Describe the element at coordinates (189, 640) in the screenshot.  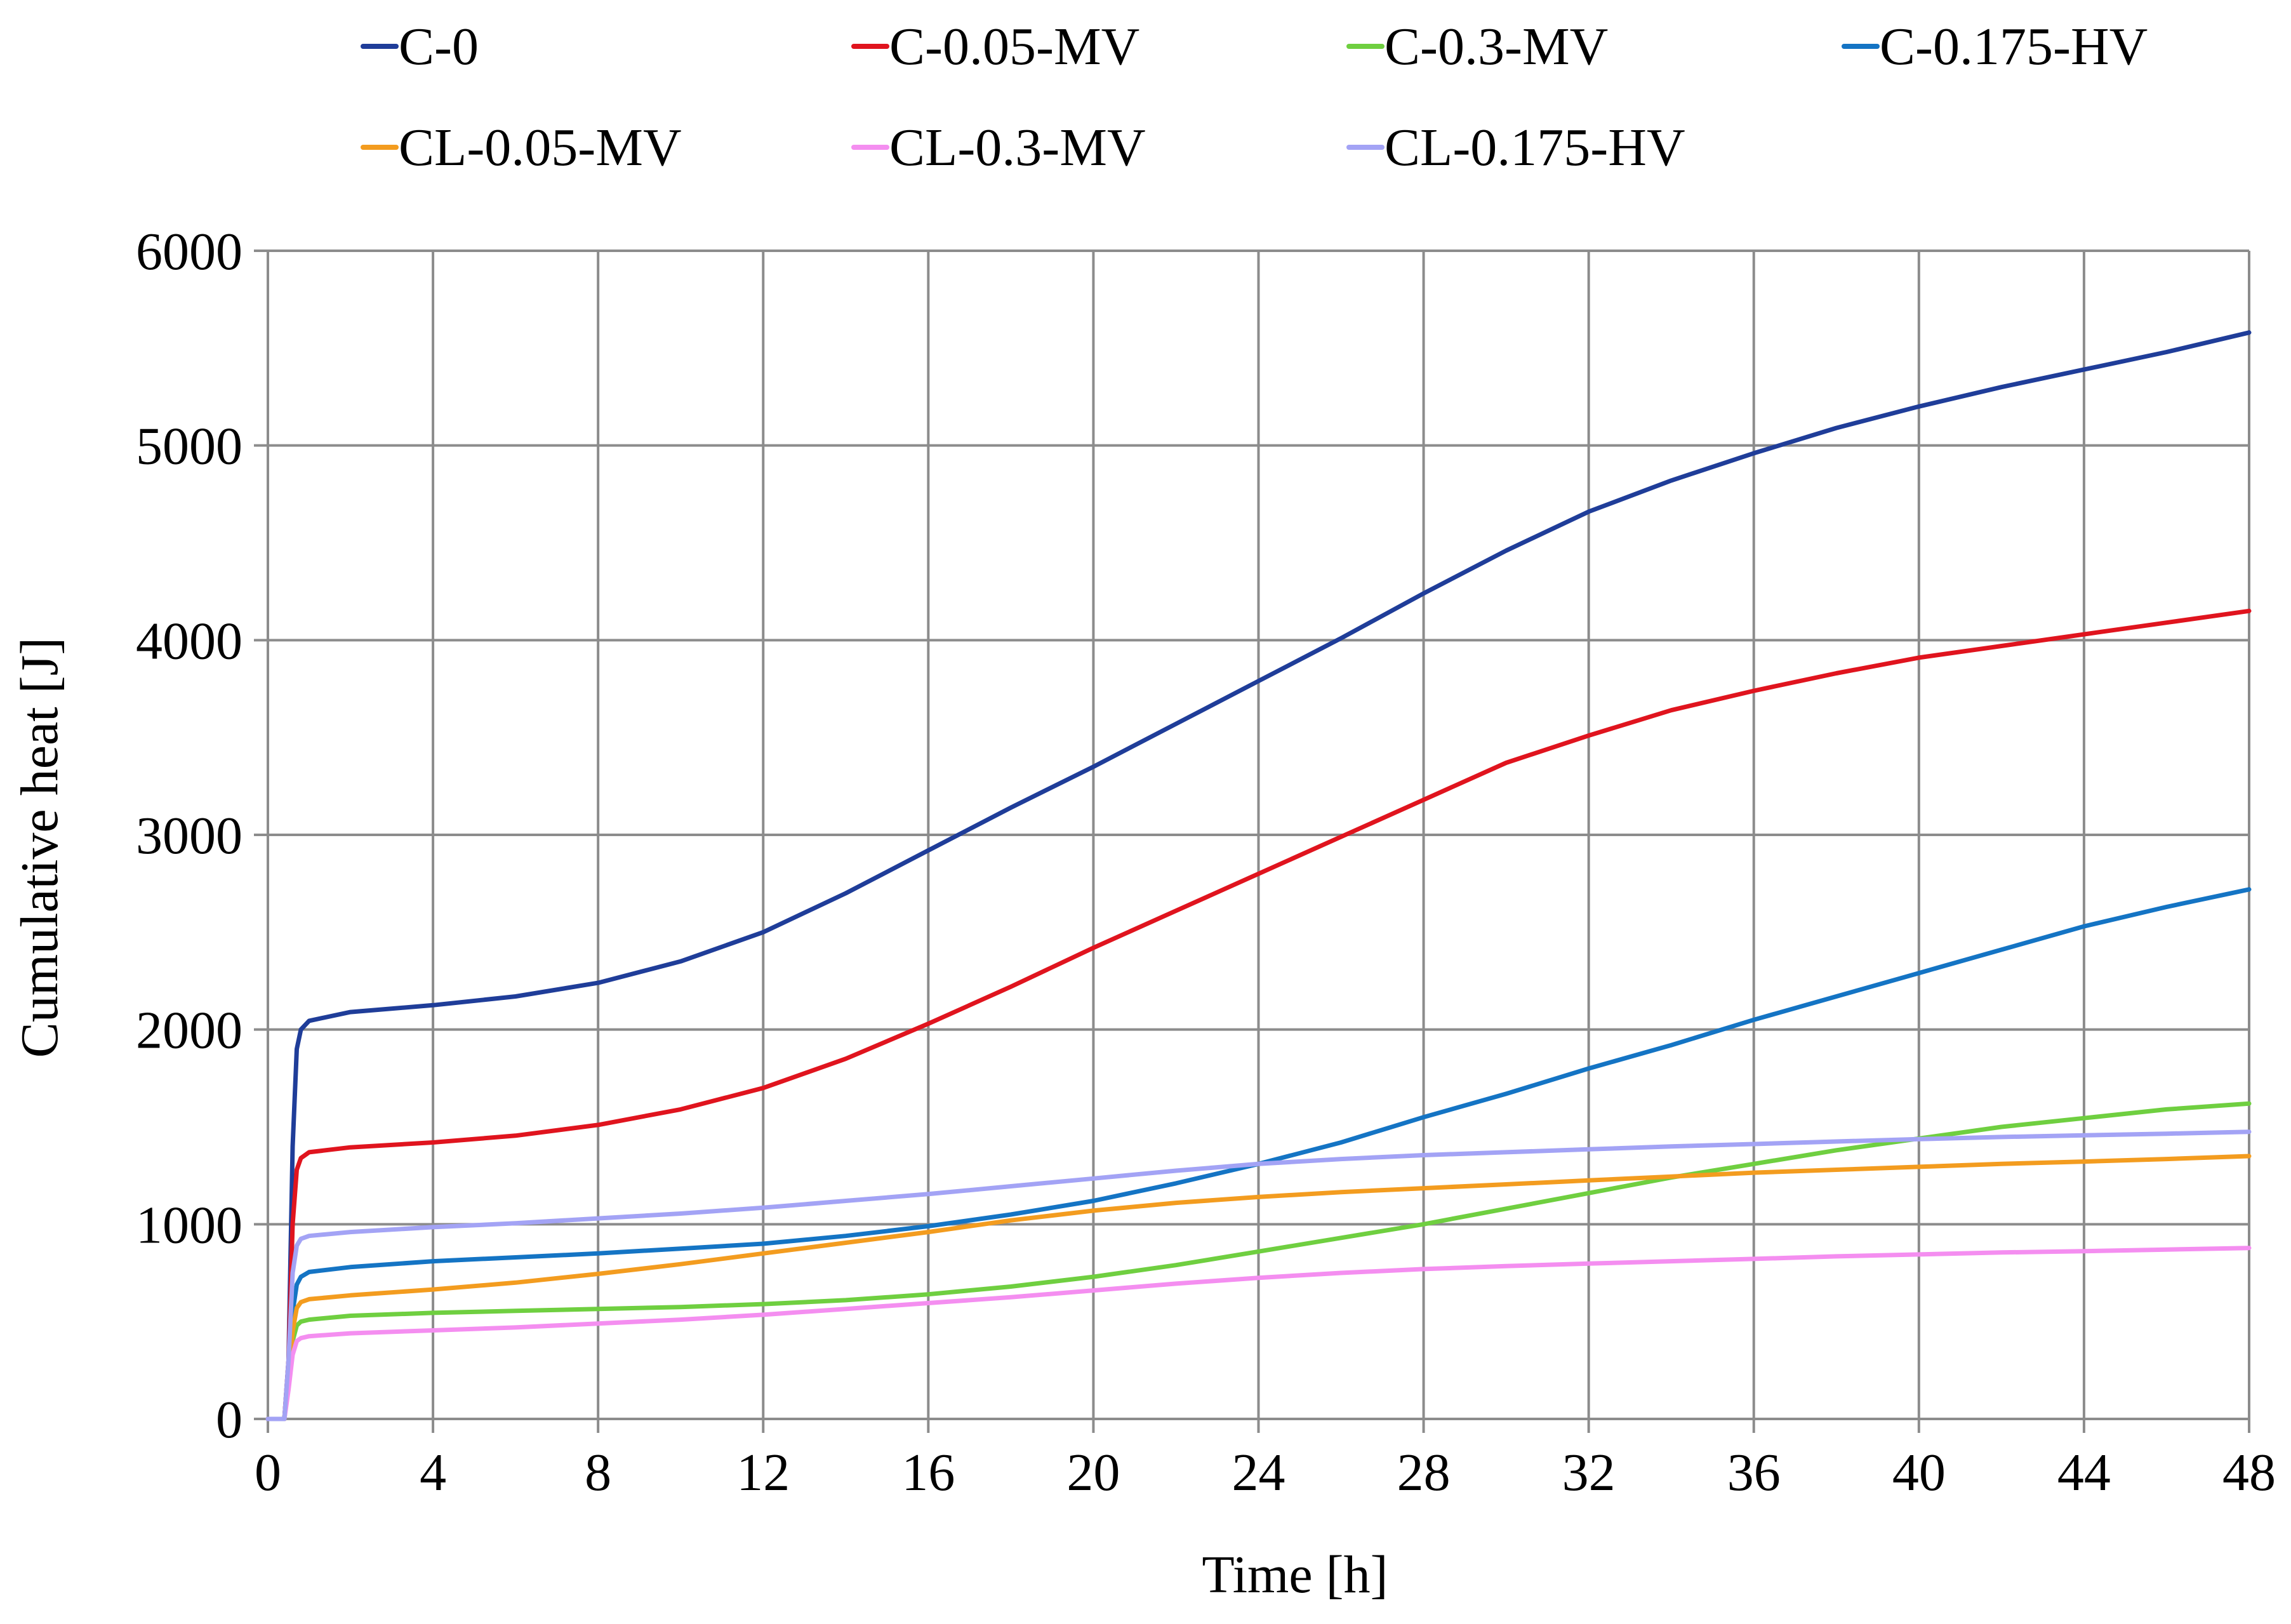
I see `y-tick-label: 4000` at that location.